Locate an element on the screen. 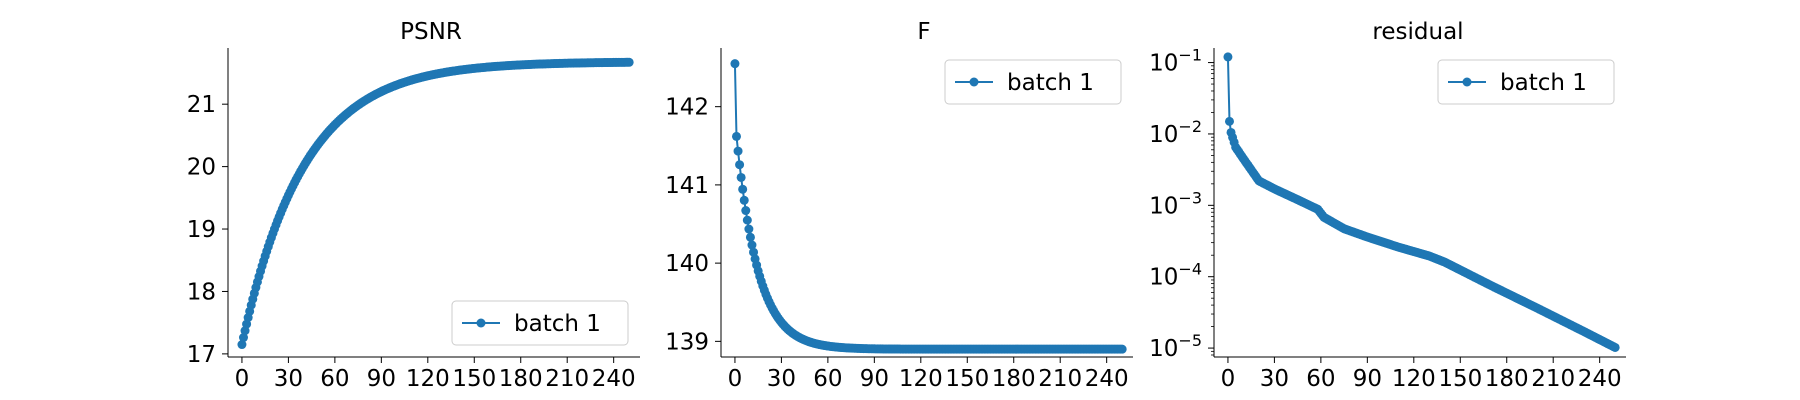 This screenshot has width=1800, height=400. y-tick-label: 19 is located at coordinates (201, 230).